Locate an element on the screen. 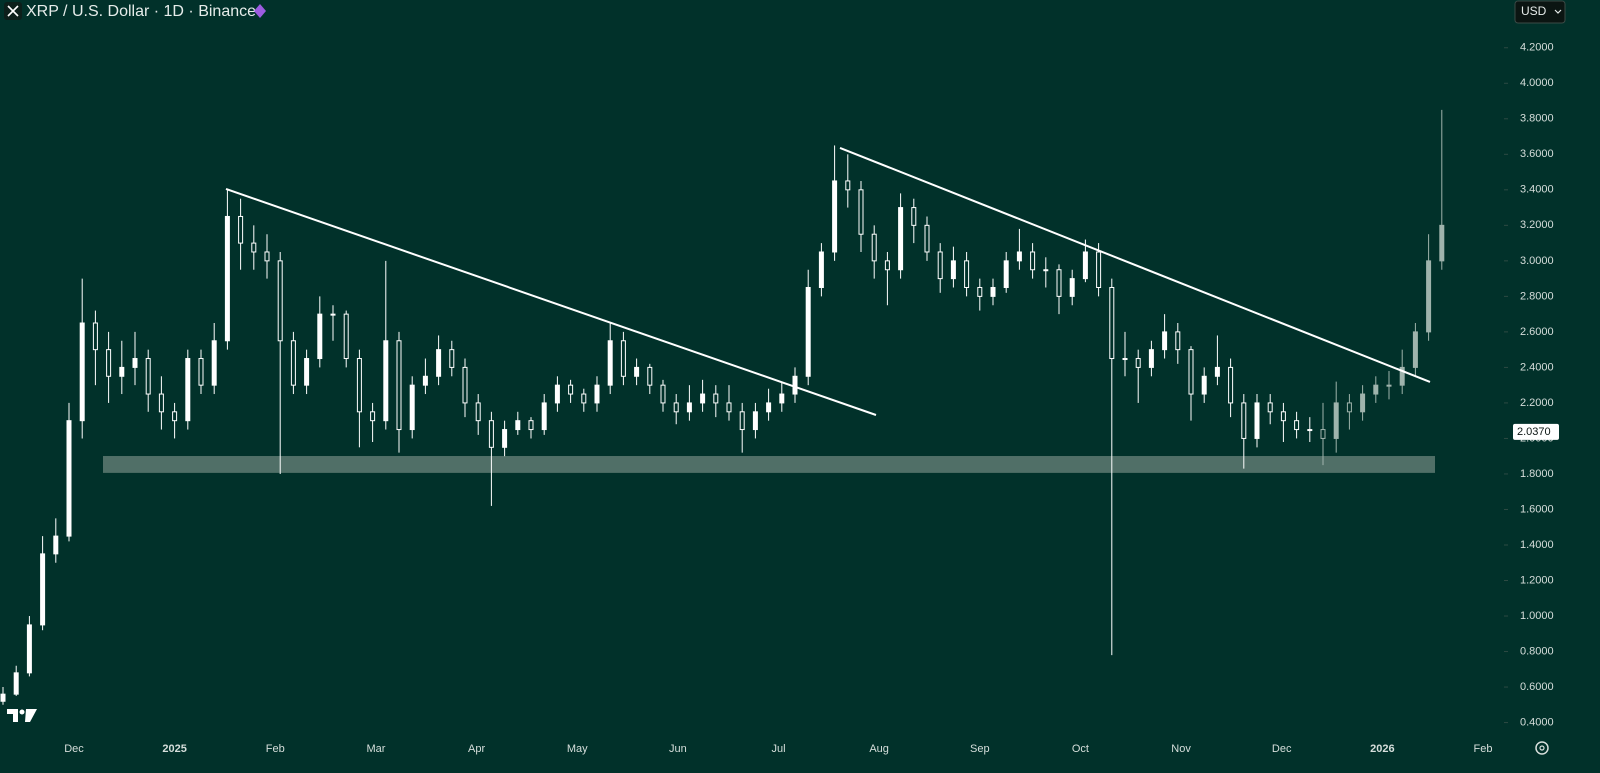 The image size is (1600, 773). last-price-box is located at coordinates (1536, 431).